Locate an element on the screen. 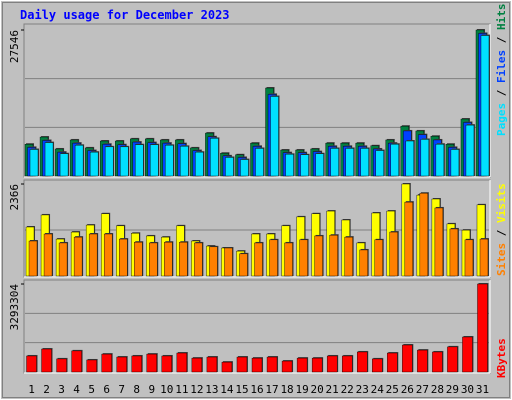  x-tick-label: 8 is located at coordinates (136, 389).